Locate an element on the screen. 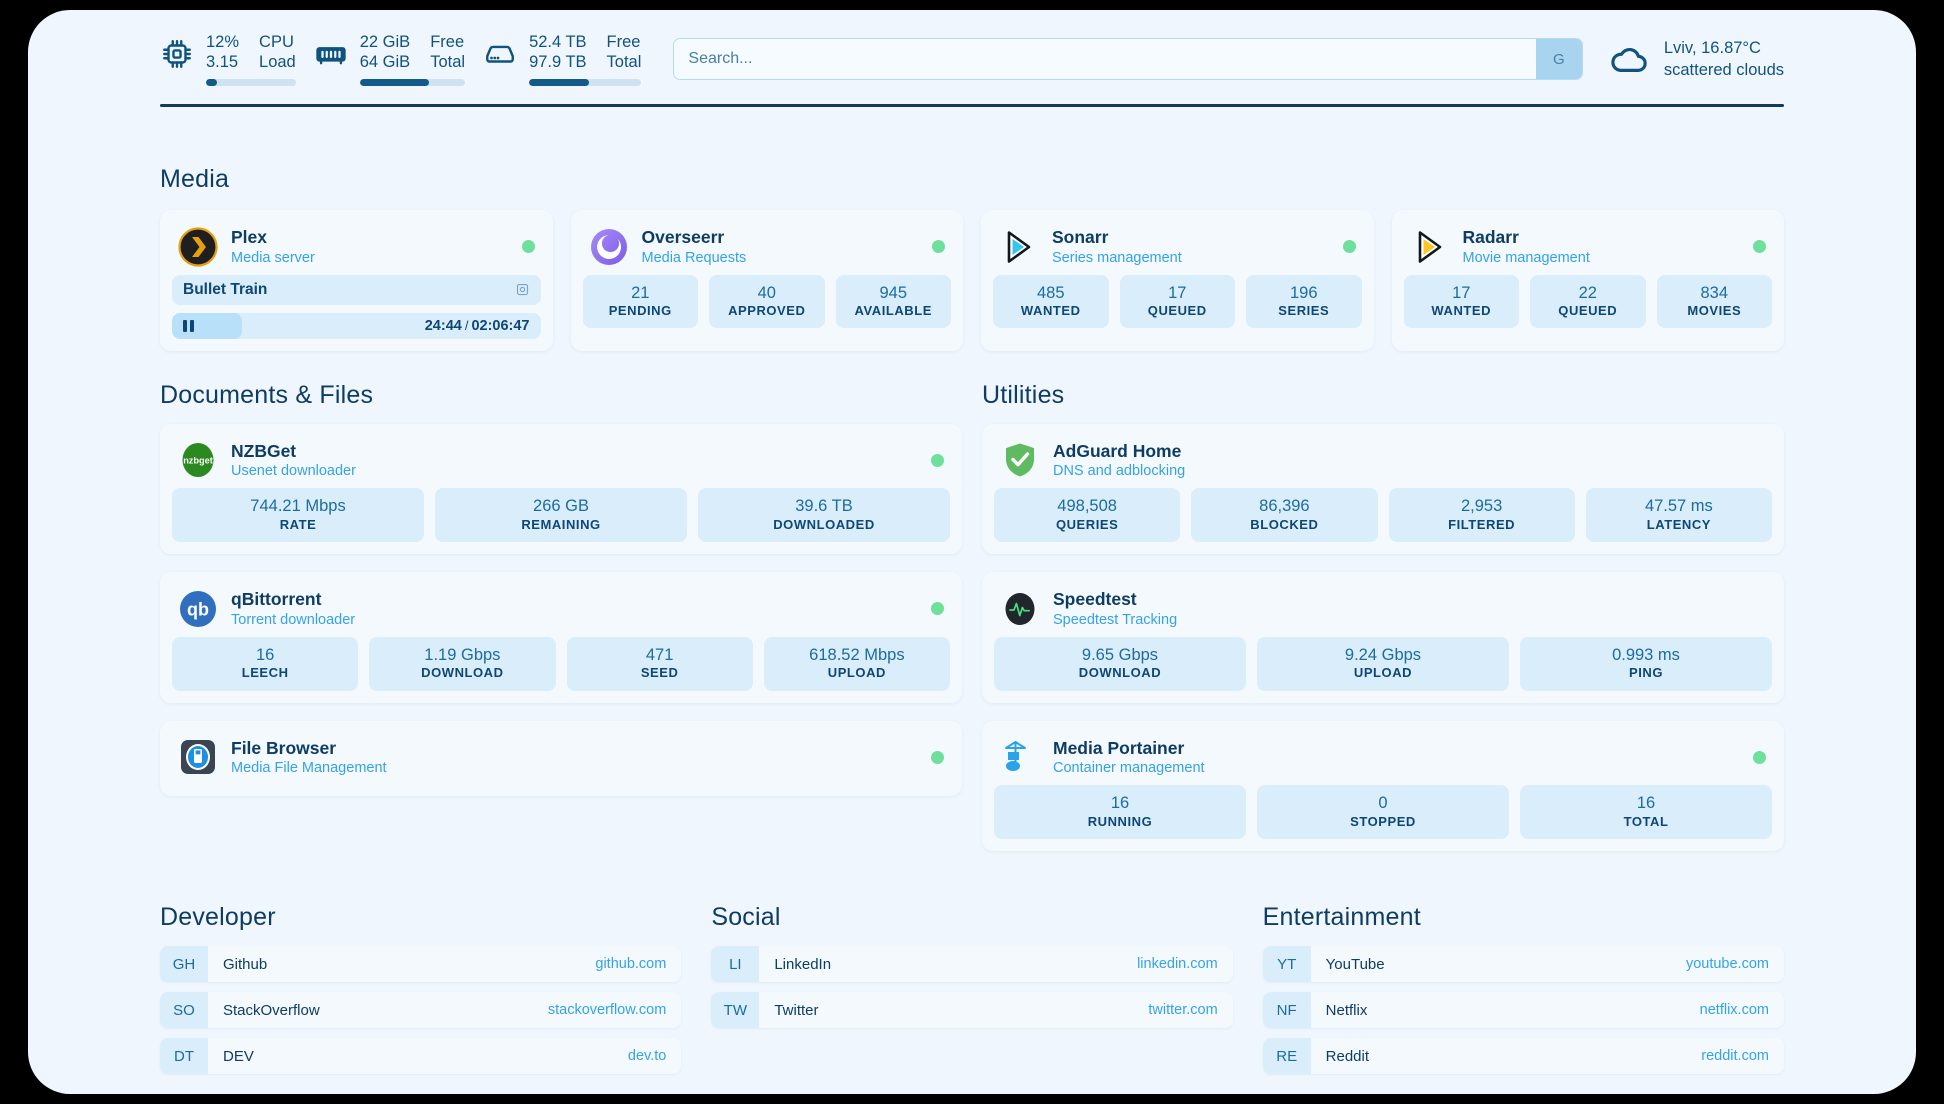  header-divider is located at coordinates (972, 105).